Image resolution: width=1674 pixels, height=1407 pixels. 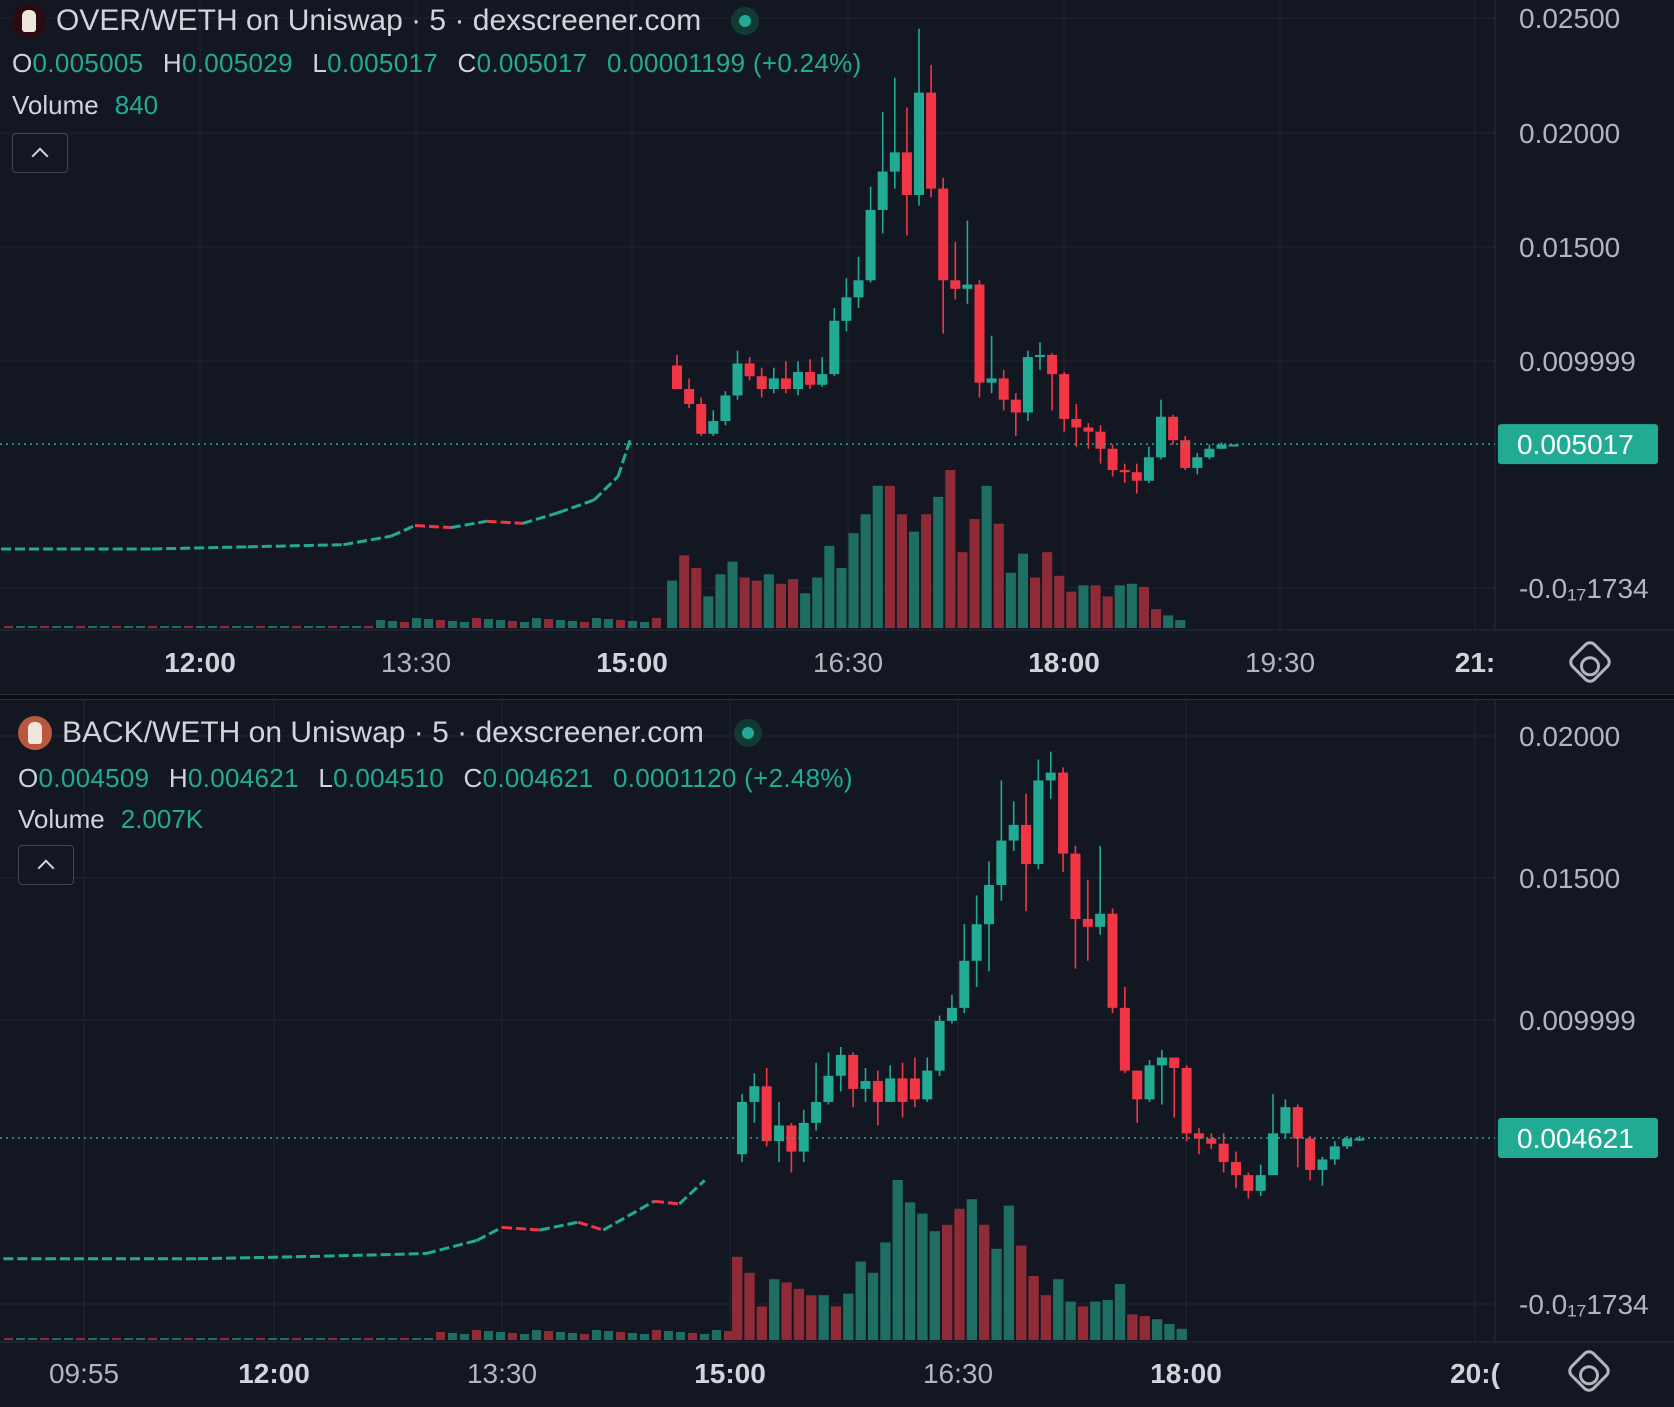 I want to click on ohlc-open: 0.004509, so click(x=94, y=778).